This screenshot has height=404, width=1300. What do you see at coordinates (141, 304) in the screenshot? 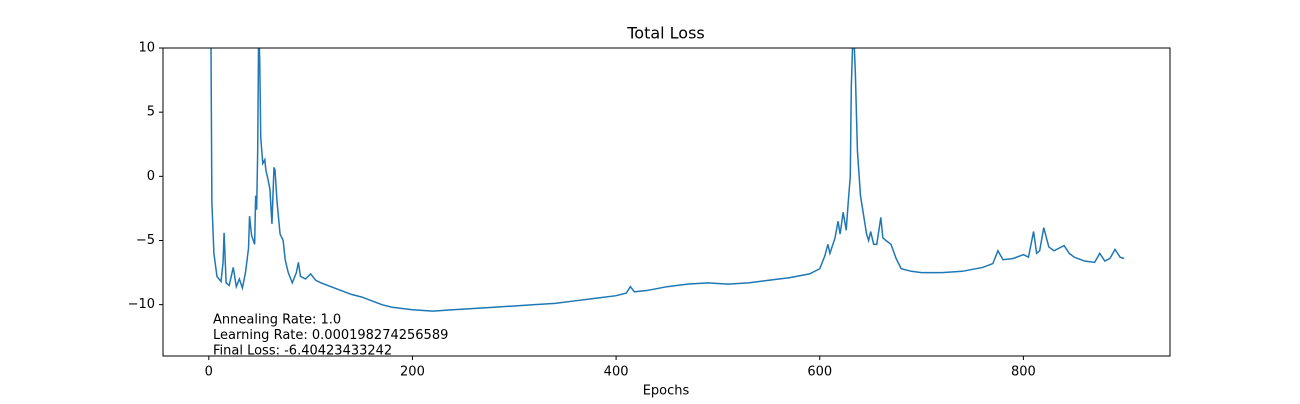
I see `y-tick-label: −10` at bounding box center [141, 304].